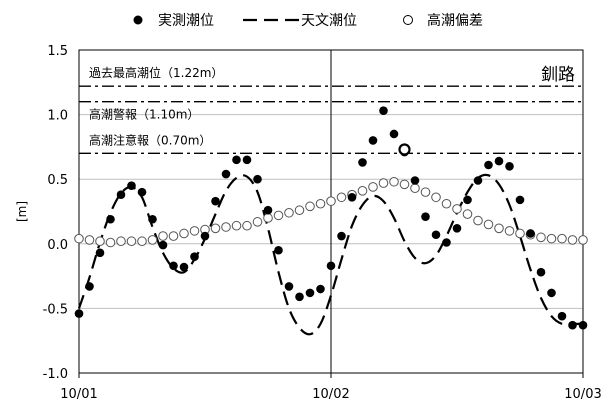 Image resolution: width=607 pixels, height=407 pixels. I want to click on x-tick-label: 10/03, so click(582, 394).